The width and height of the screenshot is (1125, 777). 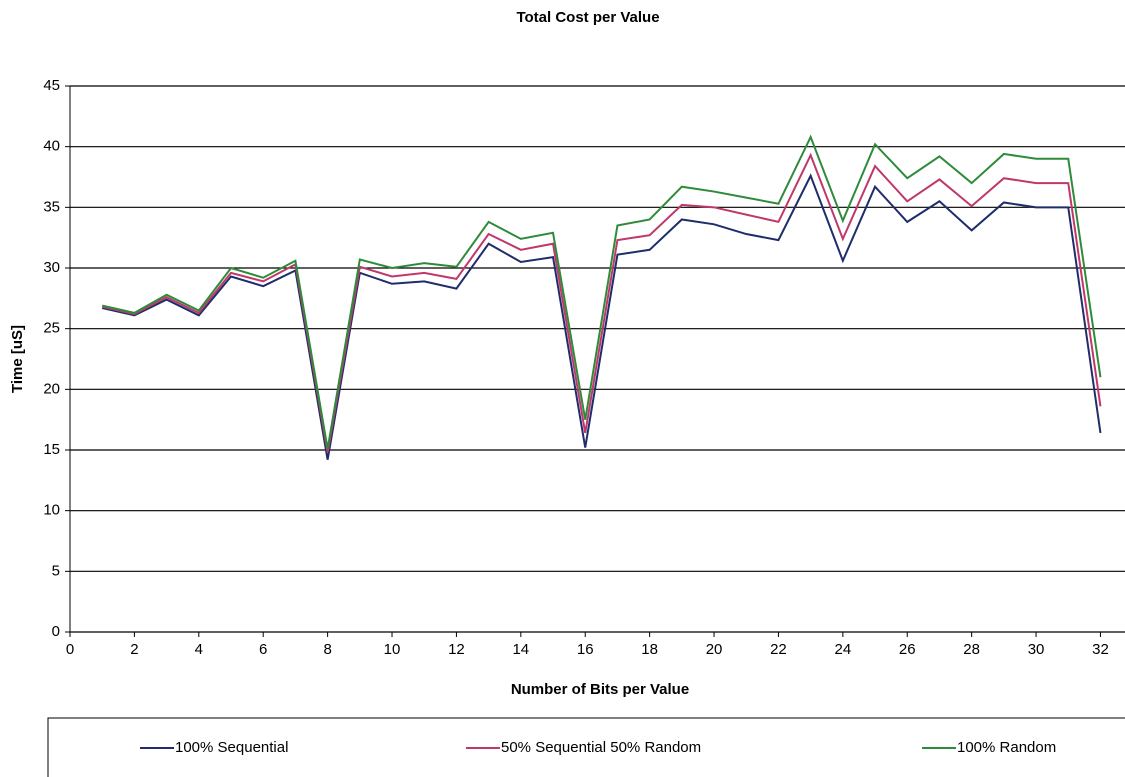 I want to click on legend-box, so click(x=586, y=747).